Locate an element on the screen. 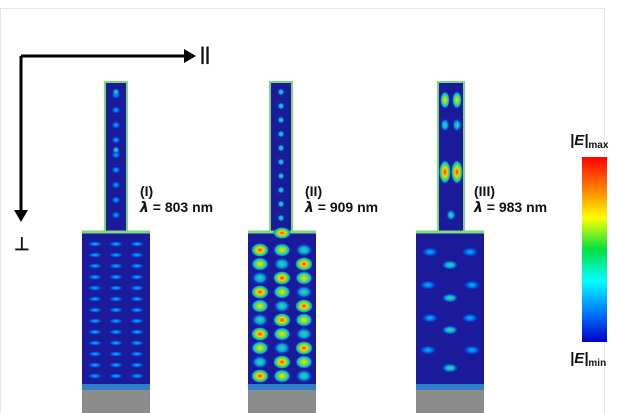  panel-1-field-spots is located at coordinates (116, 233).